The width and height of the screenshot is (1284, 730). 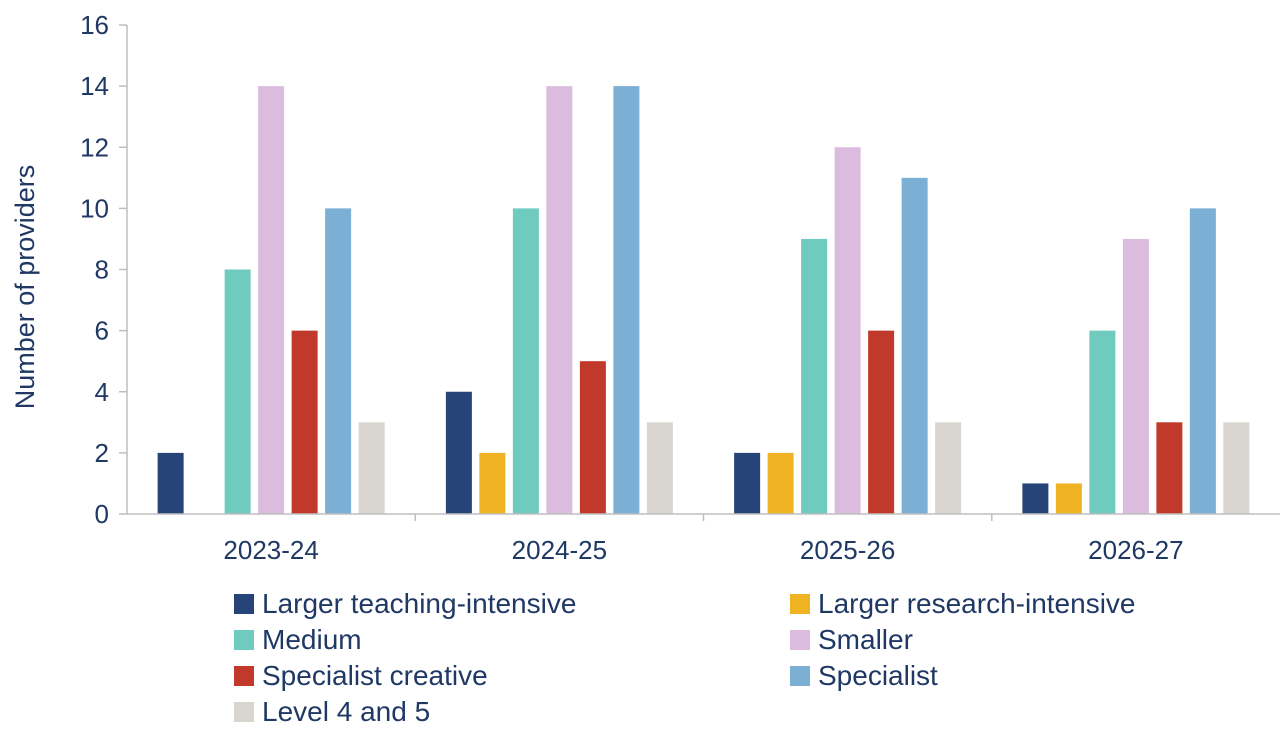 What do you see at coordinates (94, 86) in the screenshot?
I see `y-tick-label: 14` at bounding box center [94, 86].